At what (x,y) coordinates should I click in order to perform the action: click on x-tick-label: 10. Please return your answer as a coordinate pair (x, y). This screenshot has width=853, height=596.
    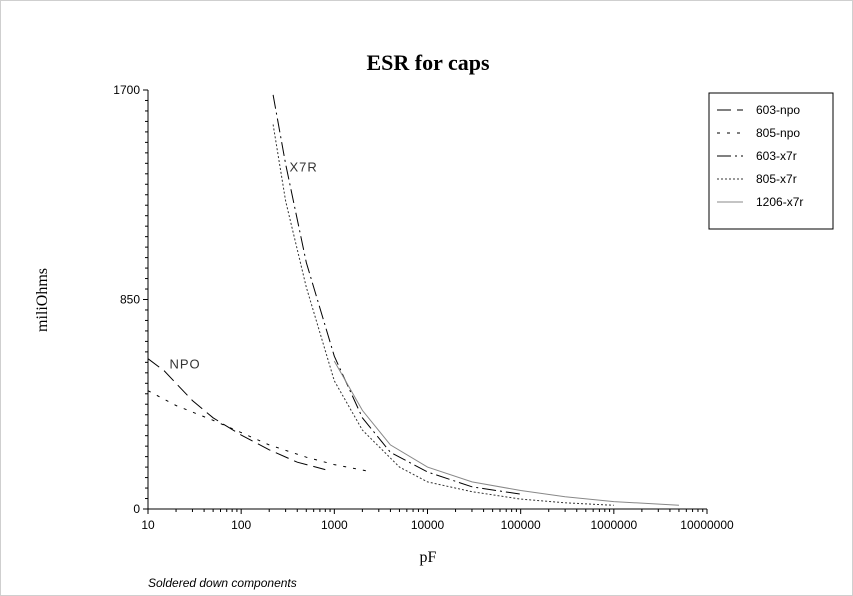
    Looking at the image, I should click on (148, 525).